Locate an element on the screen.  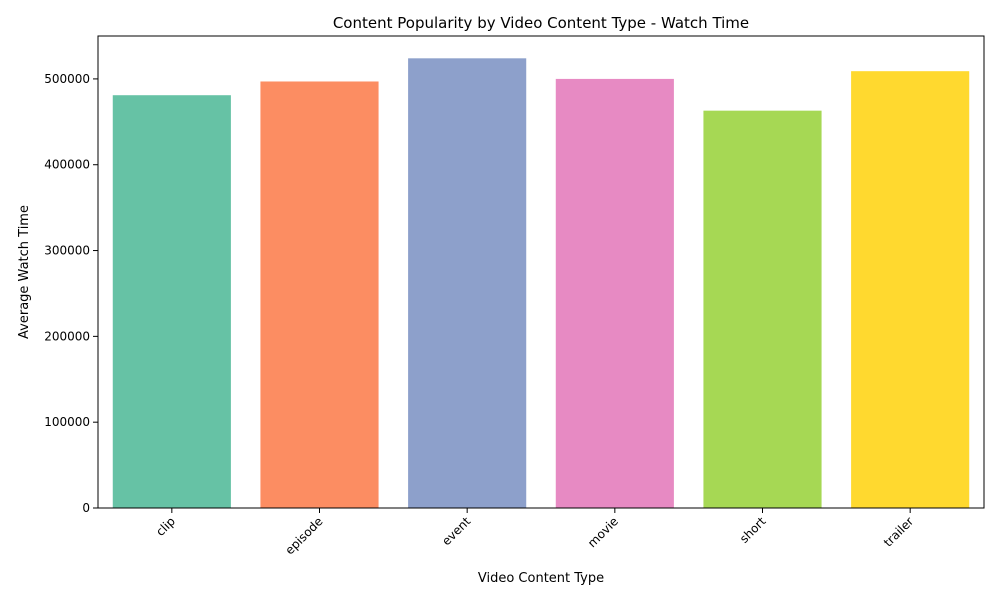
y-axis-label: Average Watch Time is located at coordinates (24, 272).